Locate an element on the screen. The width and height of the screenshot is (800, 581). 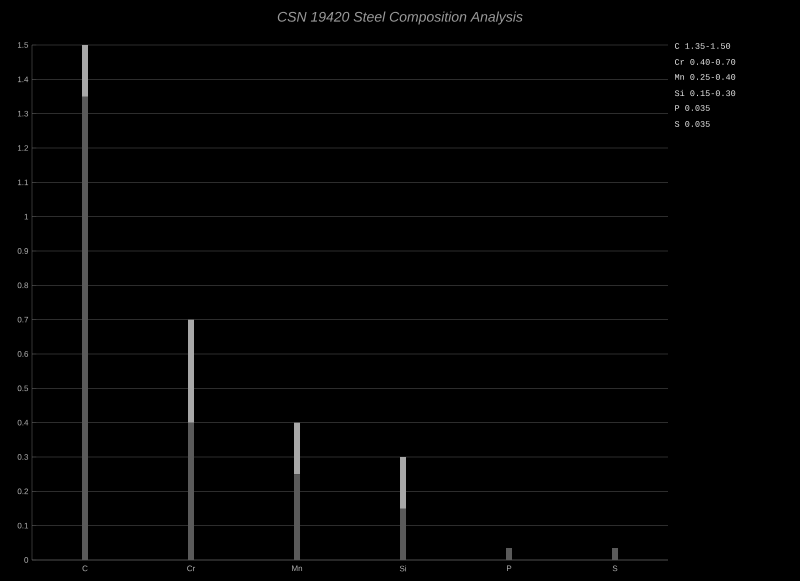
y-tick-label: 0.4 is located at coordinates (23, 423).